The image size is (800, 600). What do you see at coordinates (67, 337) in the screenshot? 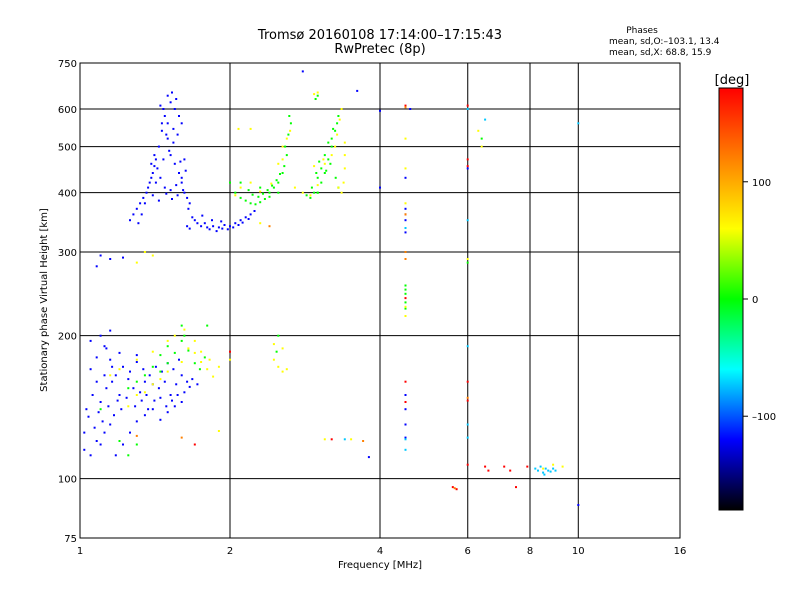
I see `y-tick-label: 200` at bounding box center [67, 337].